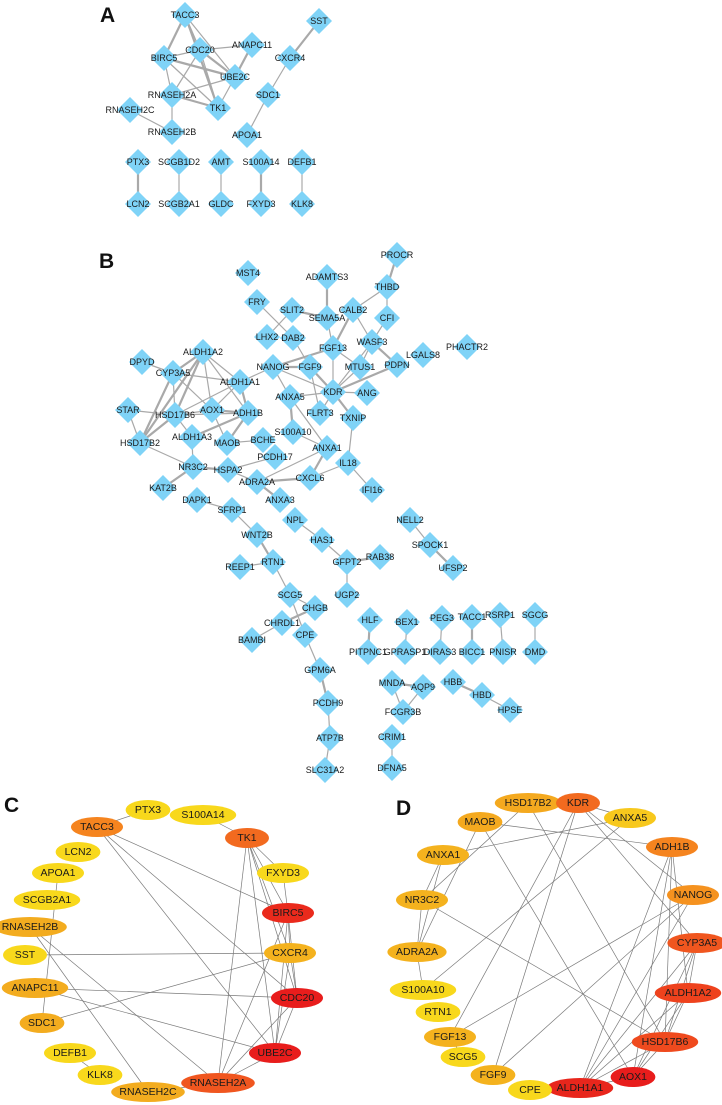  I want to click on node-b-fgf9: FGF9, so click(310, 367).